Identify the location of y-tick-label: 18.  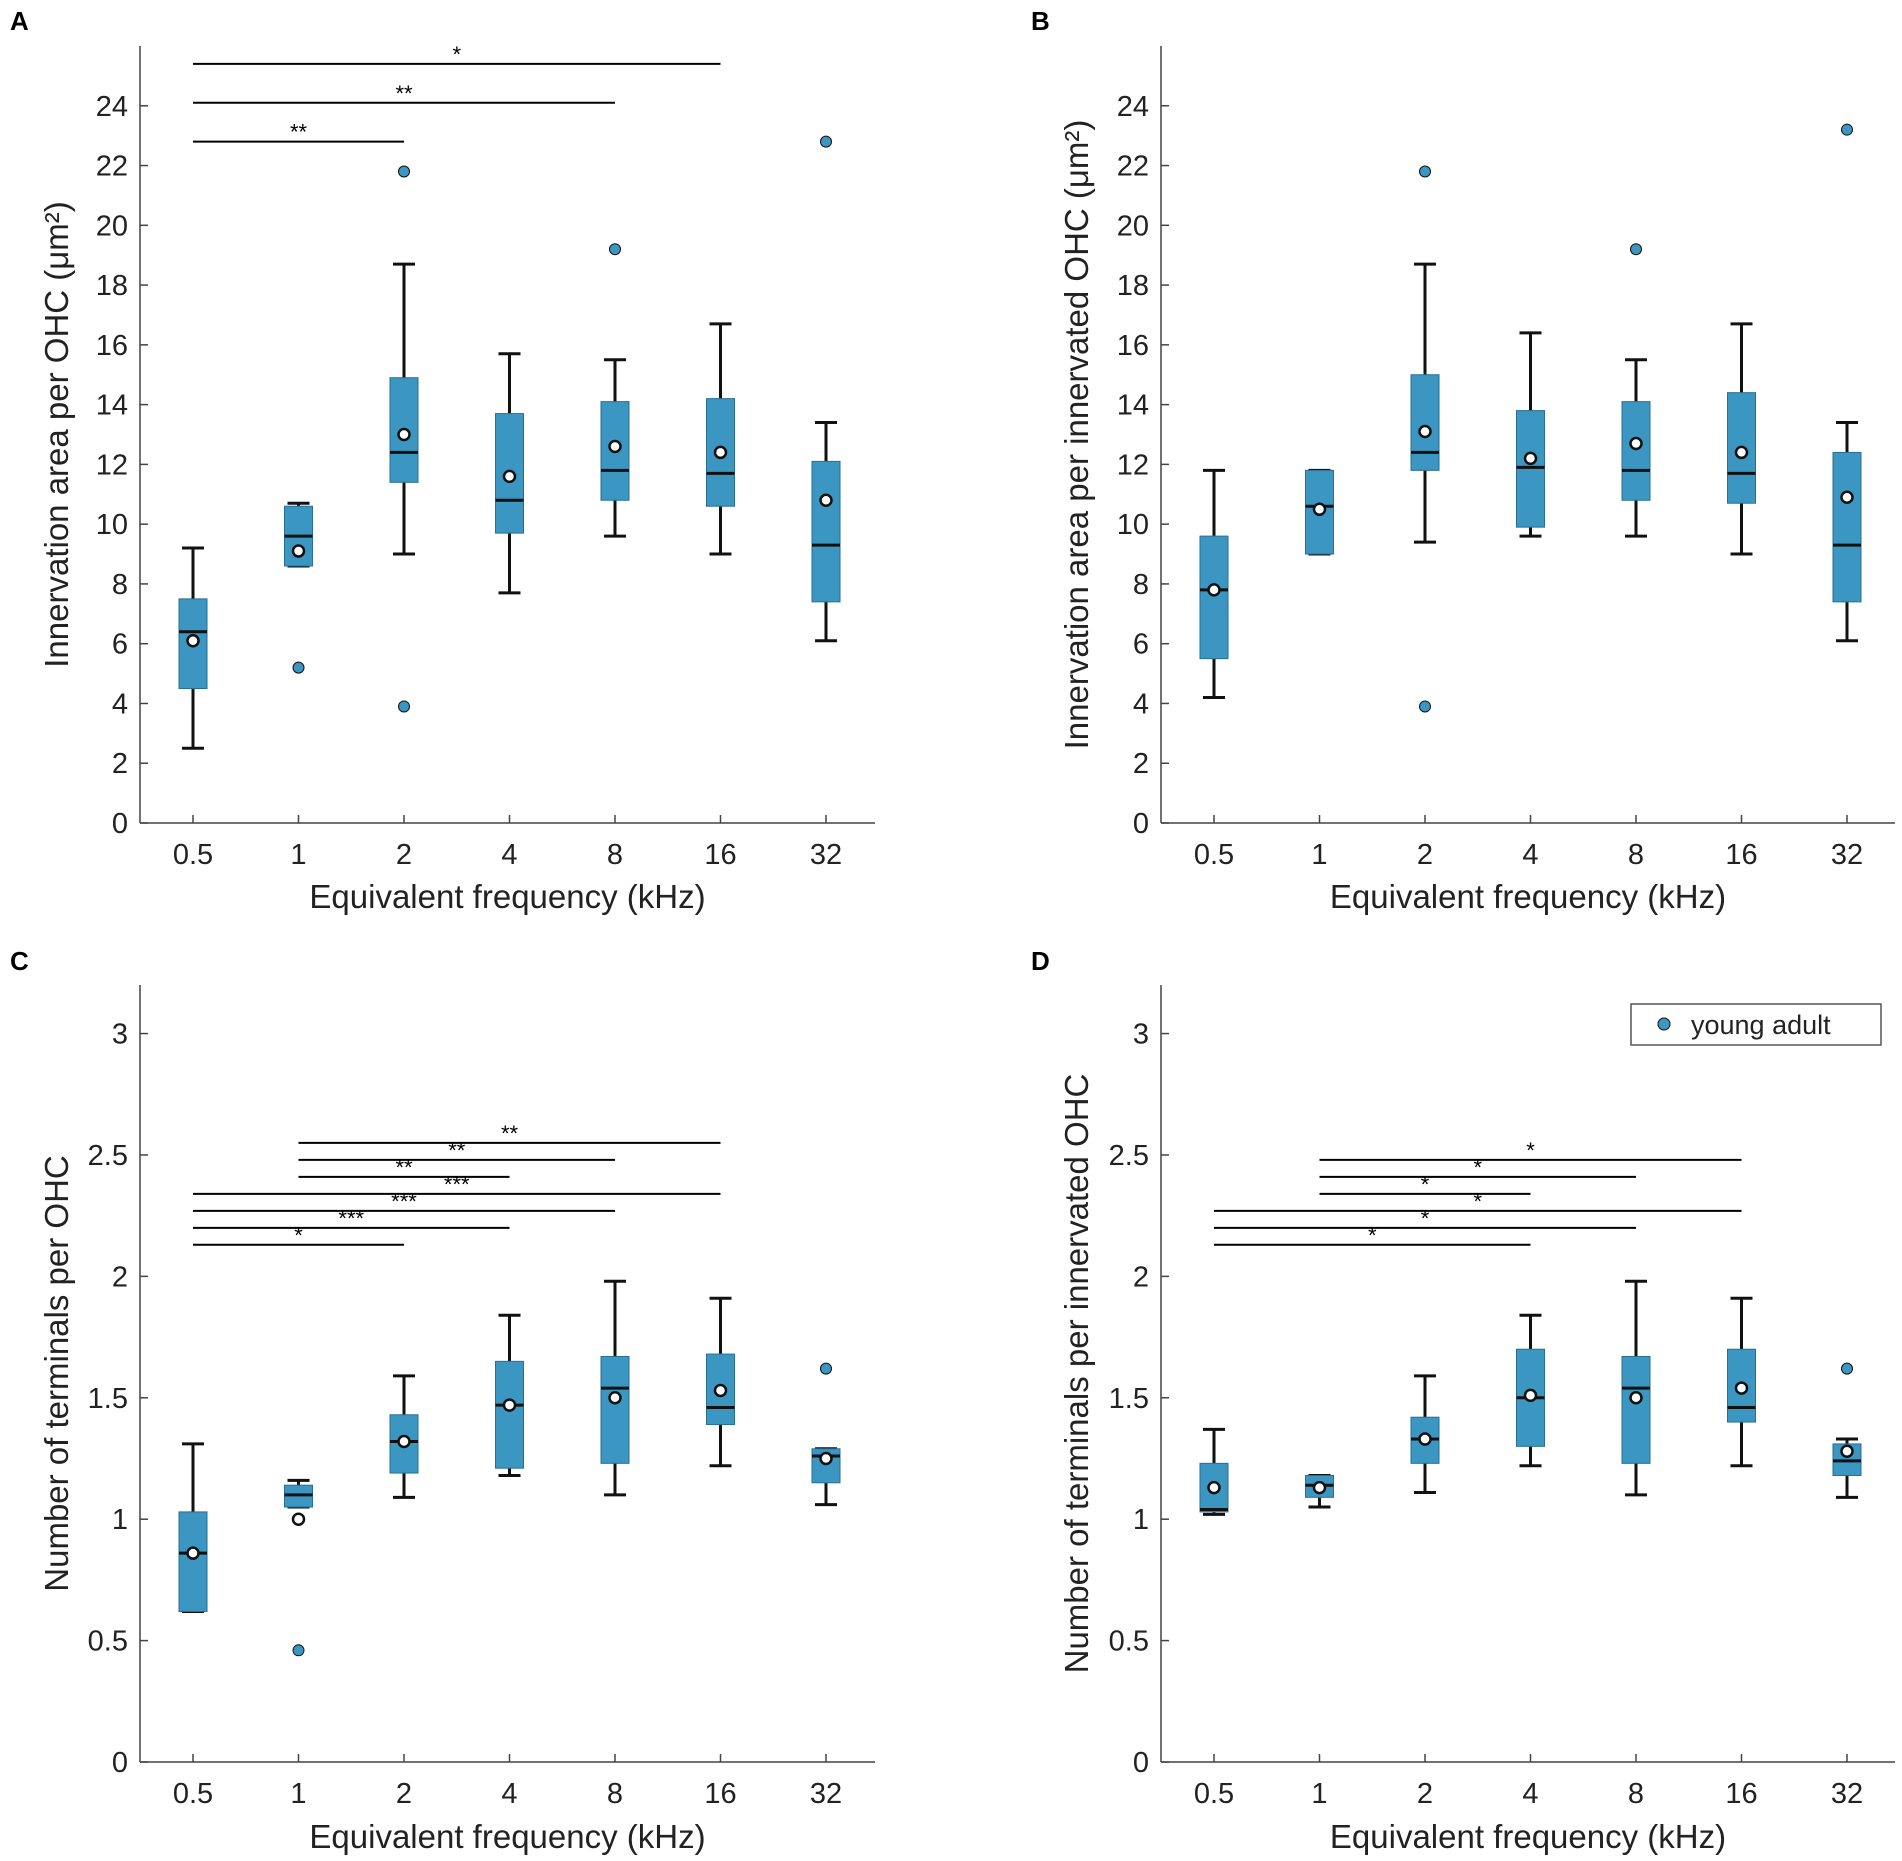
(112, 286).